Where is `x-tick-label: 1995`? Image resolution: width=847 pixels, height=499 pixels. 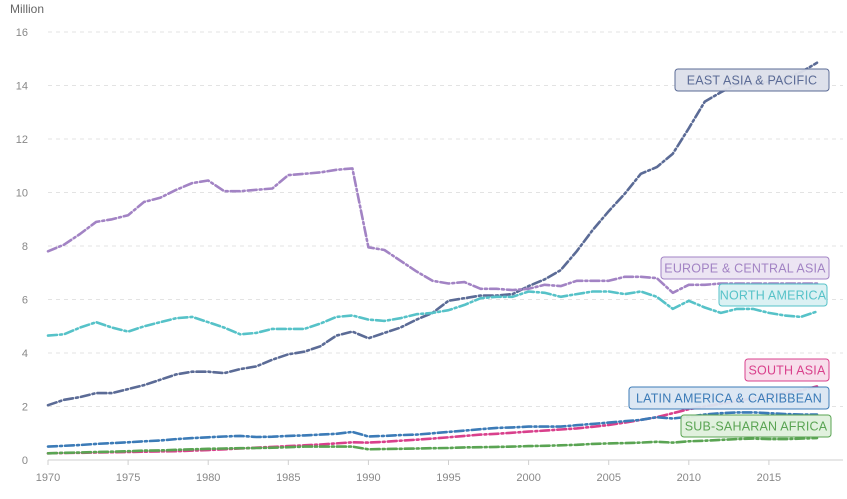 x-tick-label: 1995 is located at coordinates (448, 478).